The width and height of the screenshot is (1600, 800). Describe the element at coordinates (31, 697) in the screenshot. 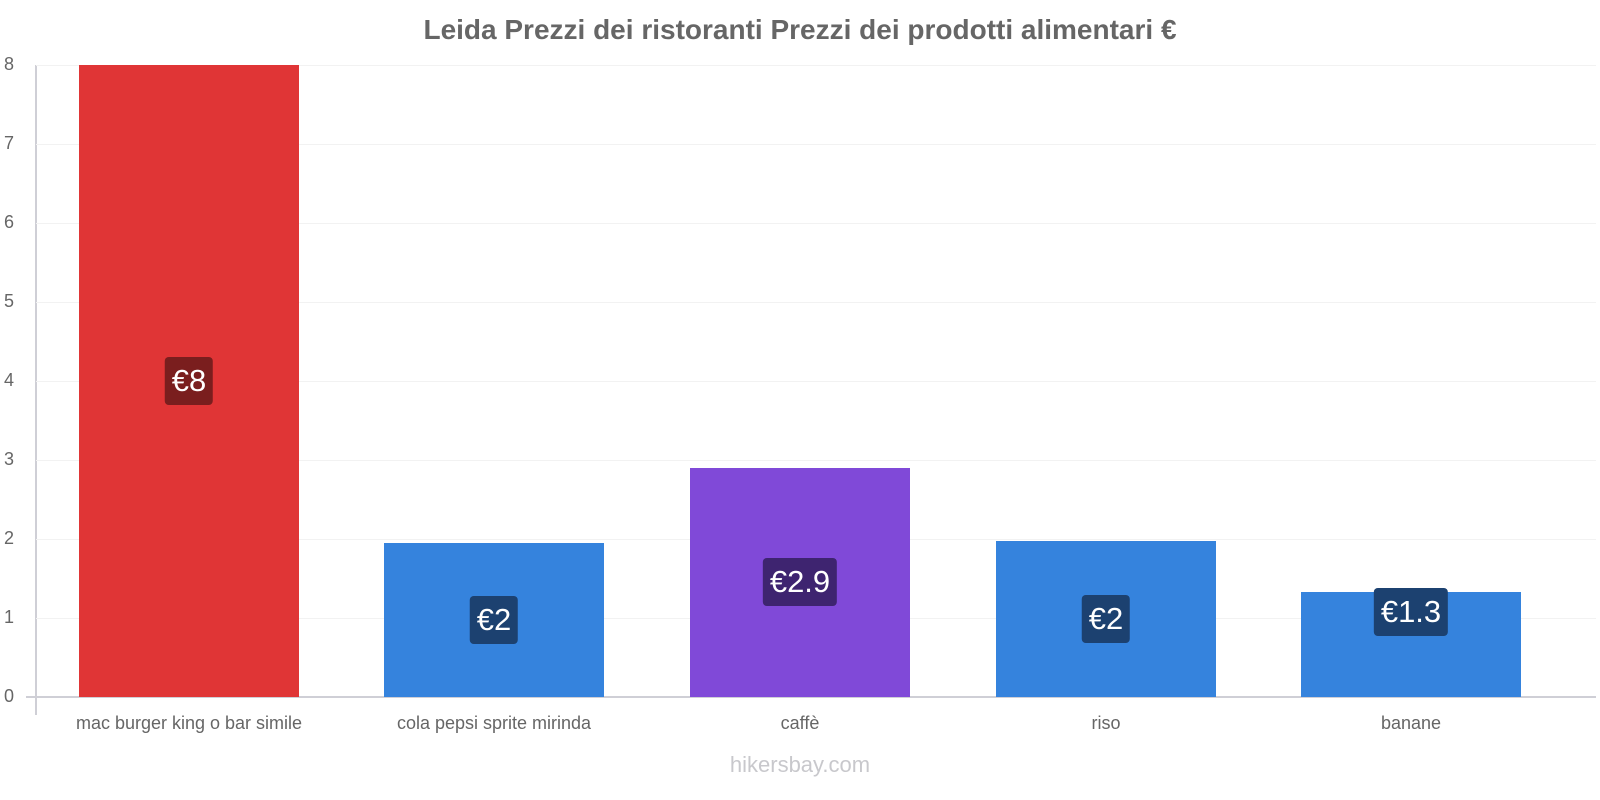

I see `y-axis-zero-tick` at that location.